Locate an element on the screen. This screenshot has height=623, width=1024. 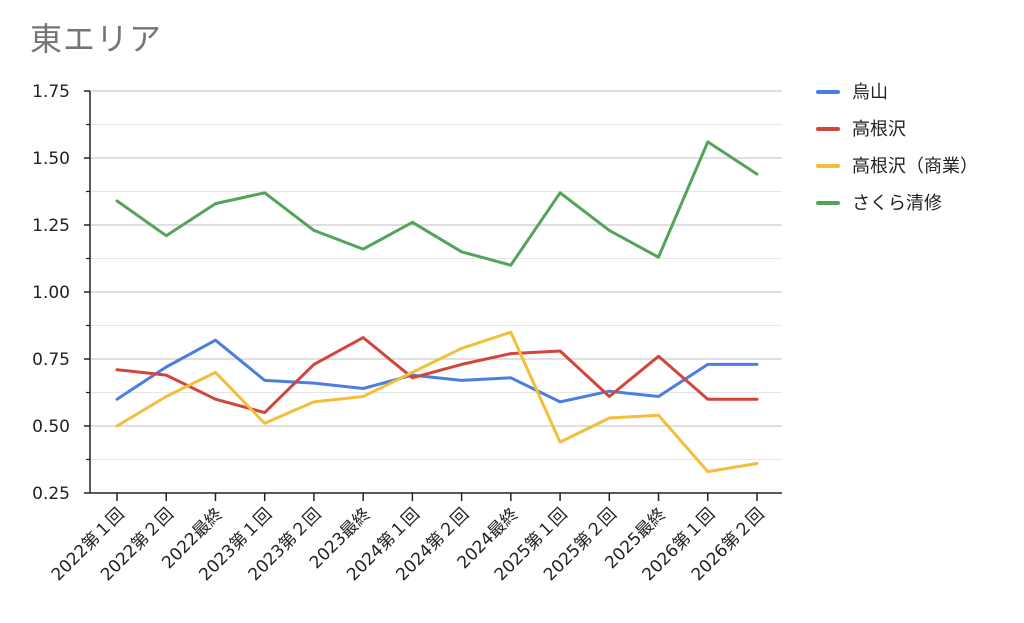
legend-label: 高根沢（商業） is located at coordinates (915, 166).